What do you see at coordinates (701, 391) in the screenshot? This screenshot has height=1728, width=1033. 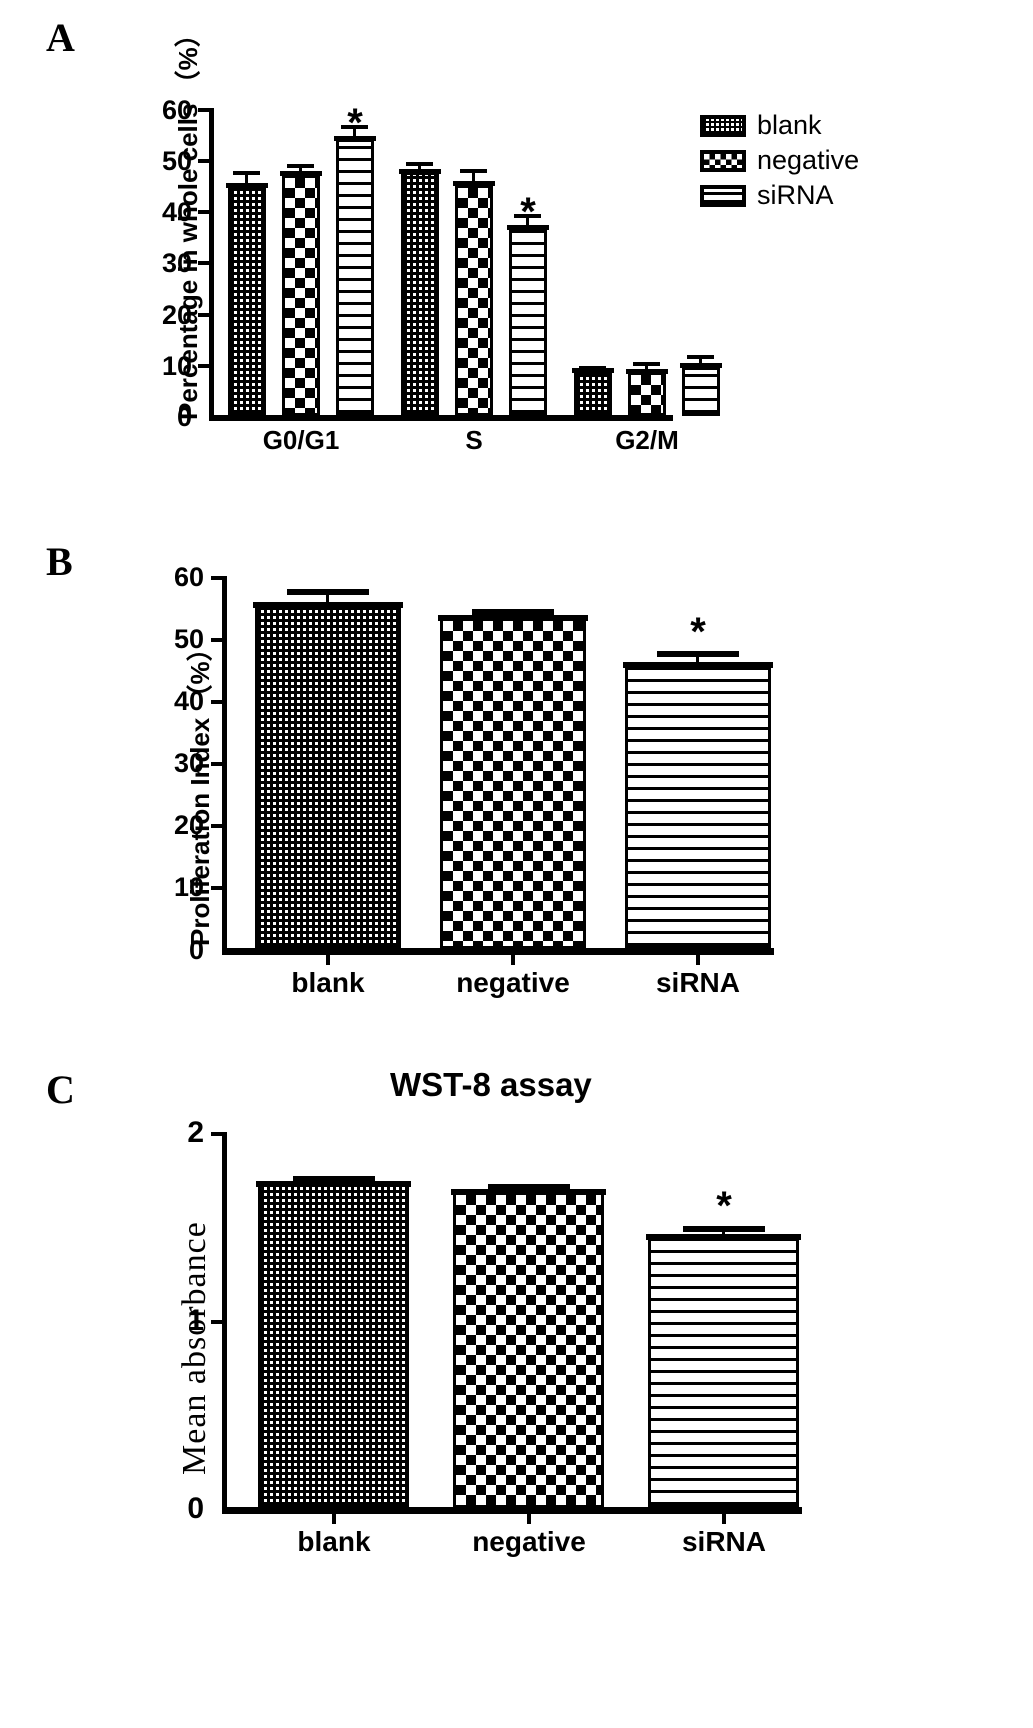 I see `panel-a-bar-g2m-sirna` at bounding box center [701, 391].